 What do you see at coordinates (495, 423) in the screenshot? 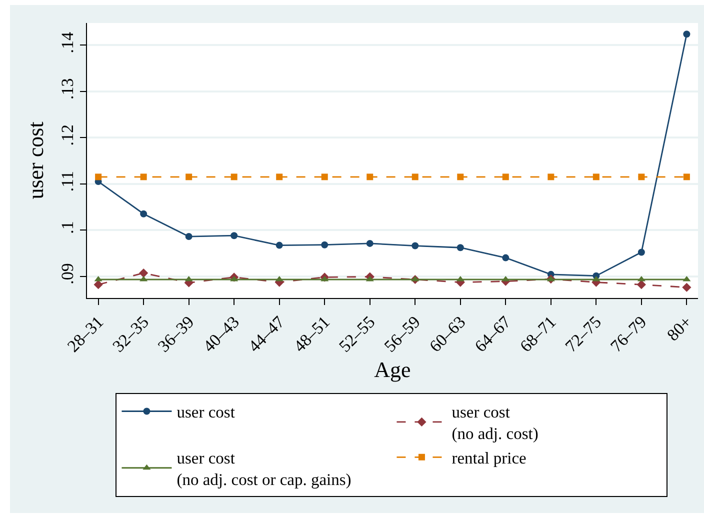
I see `legend-label: user cost (no adj. cost)` at bounding box center [495, 423].